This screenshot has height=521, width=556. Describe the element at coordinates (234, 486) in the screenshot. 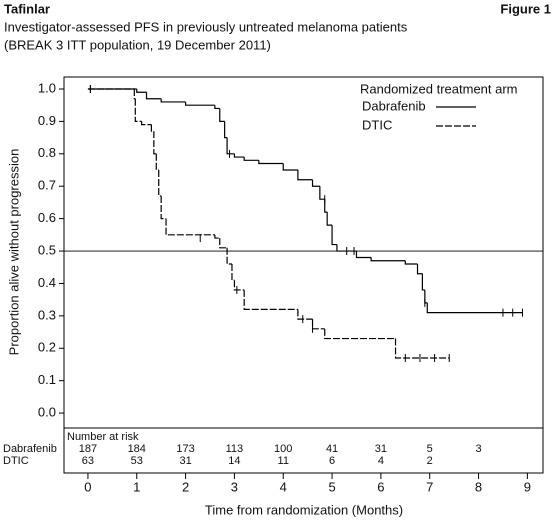

I see `x-tick-label: 3` at that location.